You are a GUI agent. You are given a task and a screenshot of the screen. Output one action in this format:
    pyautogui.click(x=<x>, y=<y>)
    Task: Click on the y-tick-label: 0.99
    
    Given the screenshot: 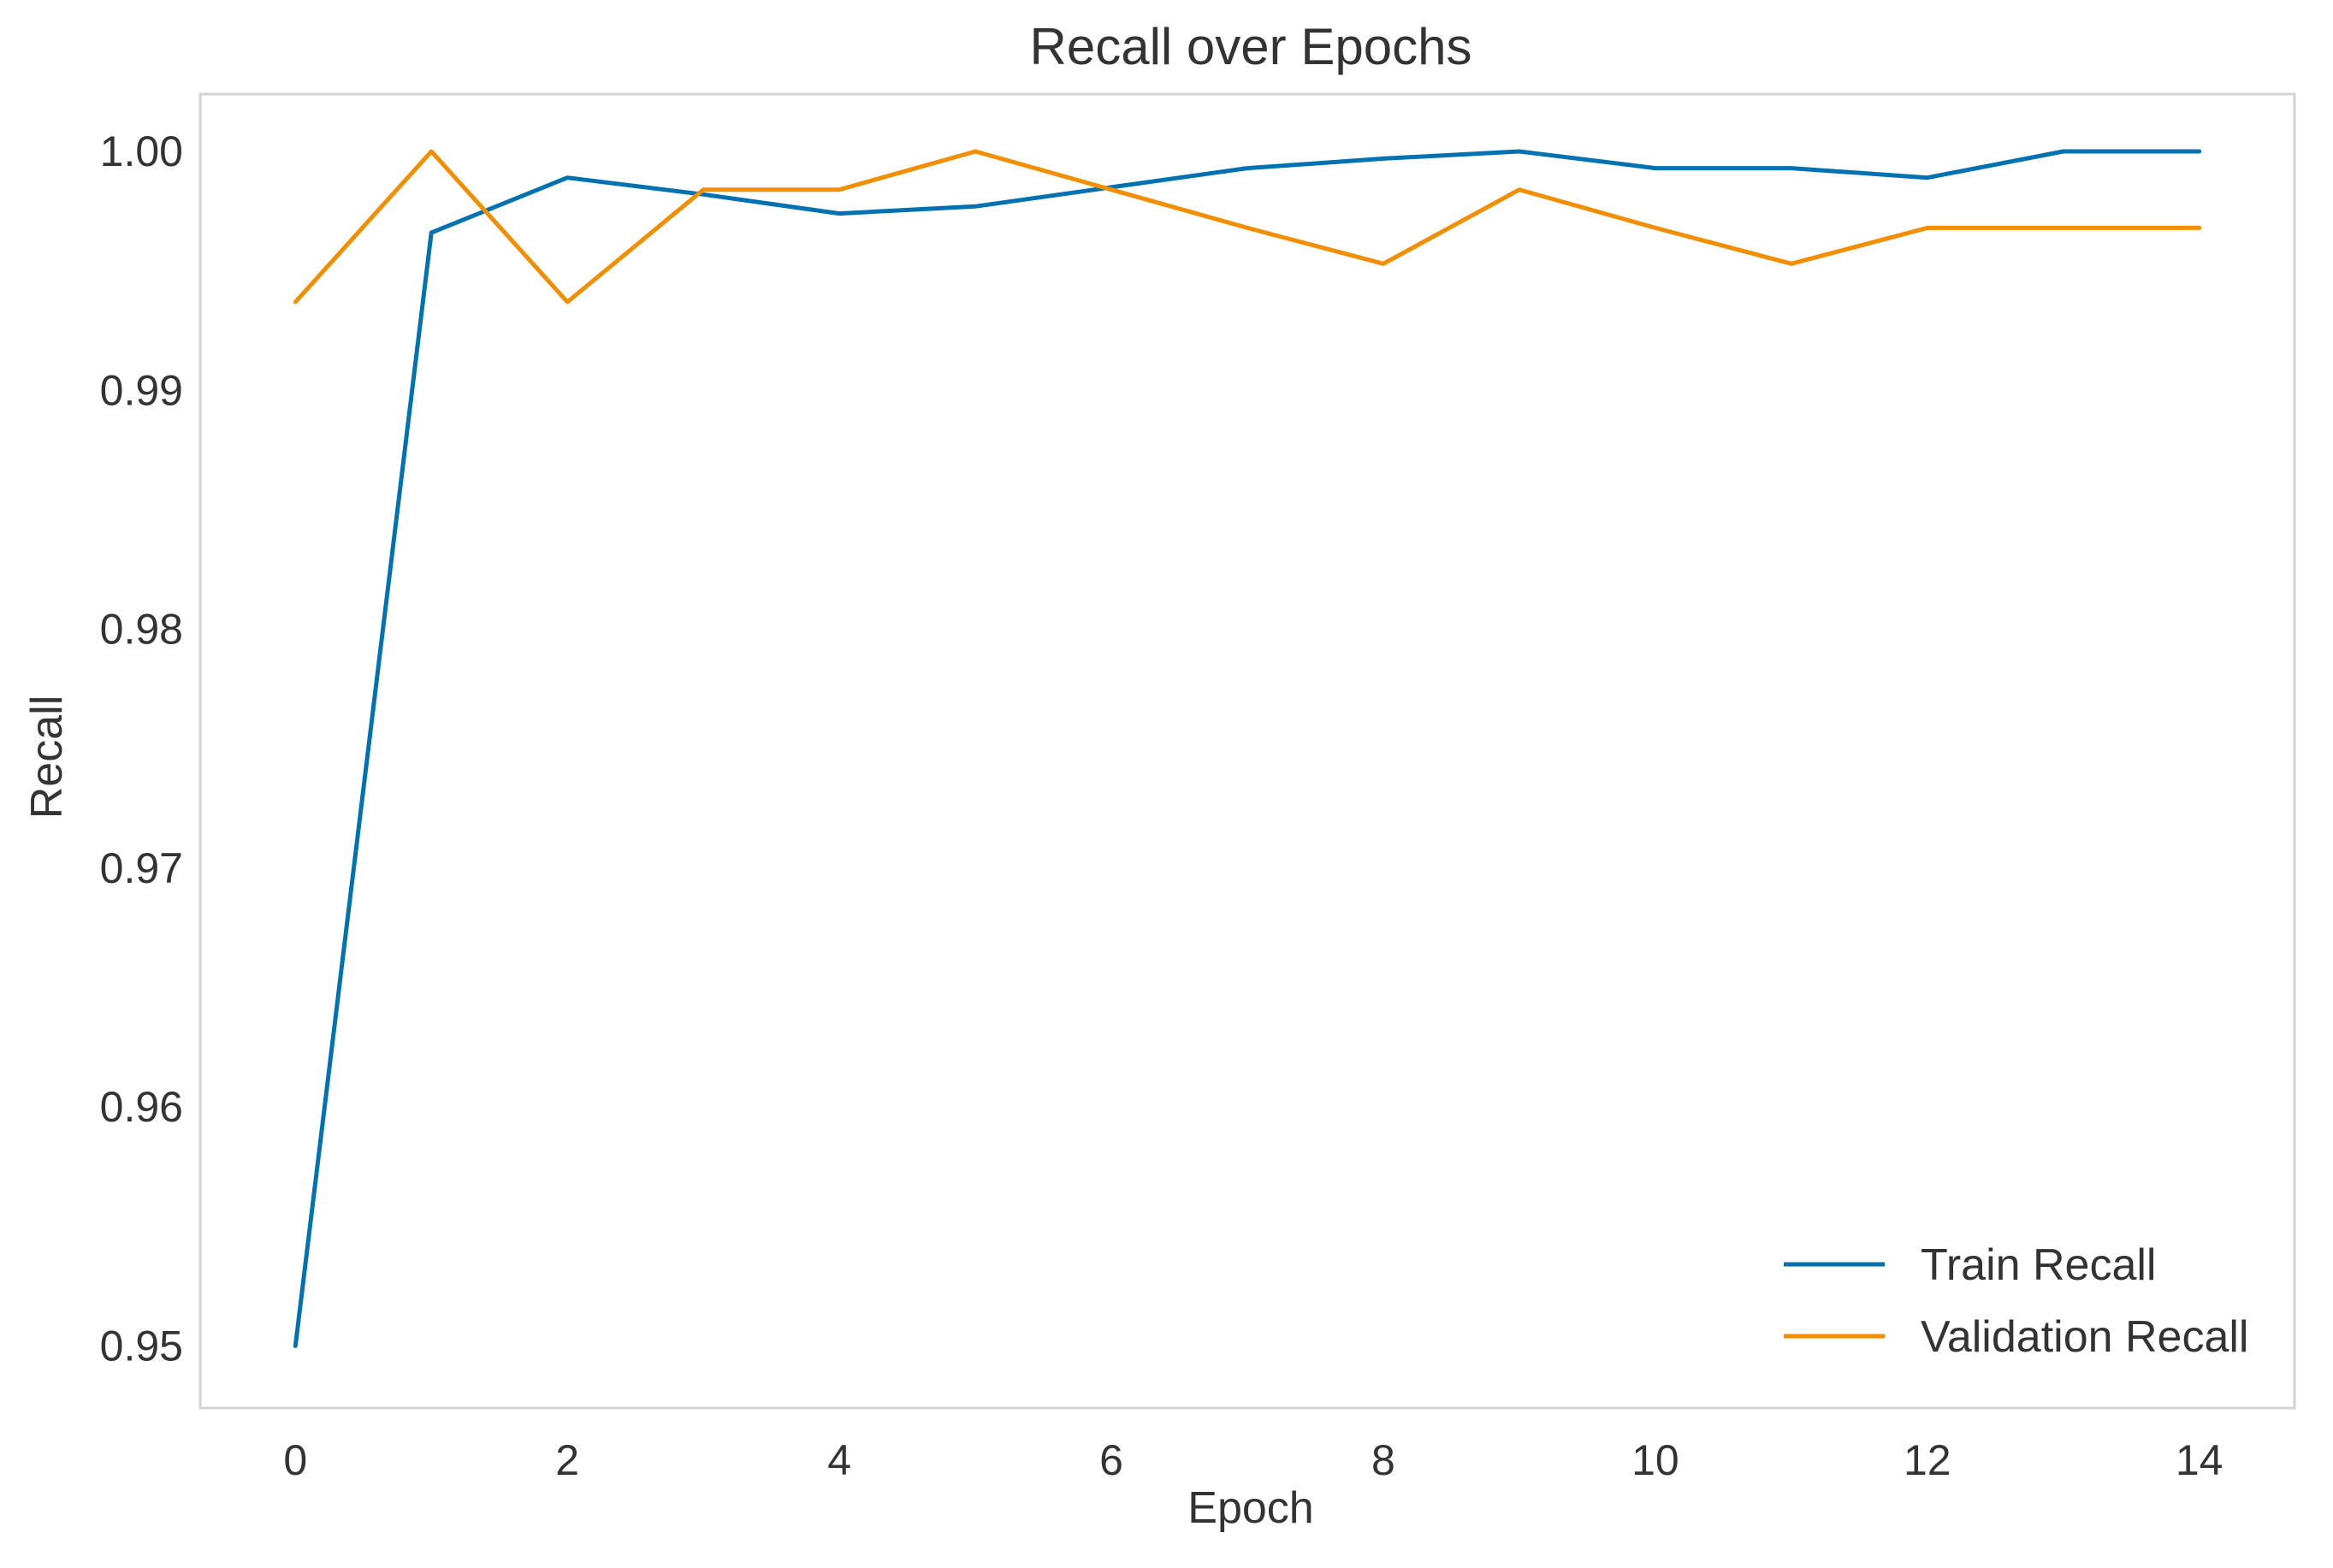 What is the action you would take?
    pyautogui.click(x=141, y=390)
    